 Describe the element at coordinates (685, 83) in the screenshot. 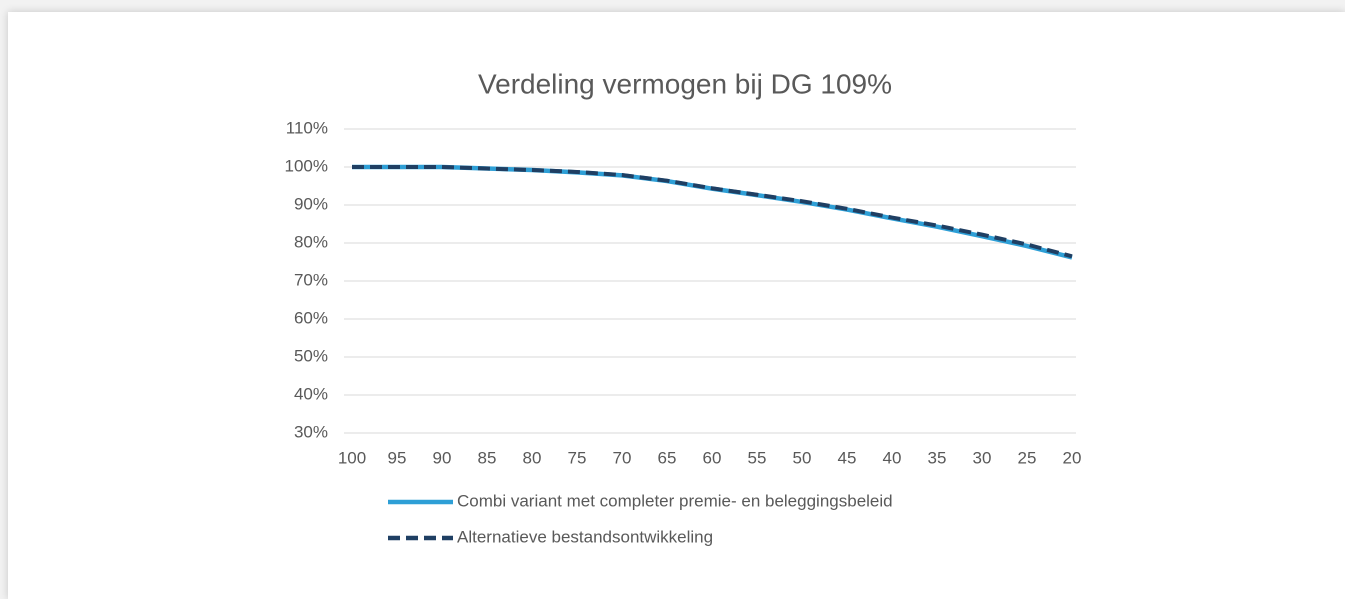

I see `chart-title: Verdeling vermogen bij DG 109%` at that location.